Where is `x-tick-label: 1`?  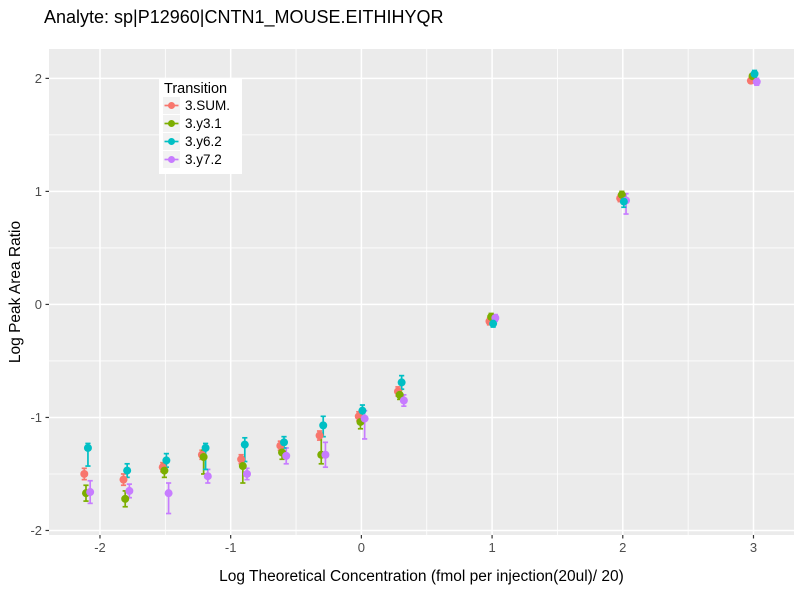 x-tick-label: 1 is located at coordinates (491, 547).